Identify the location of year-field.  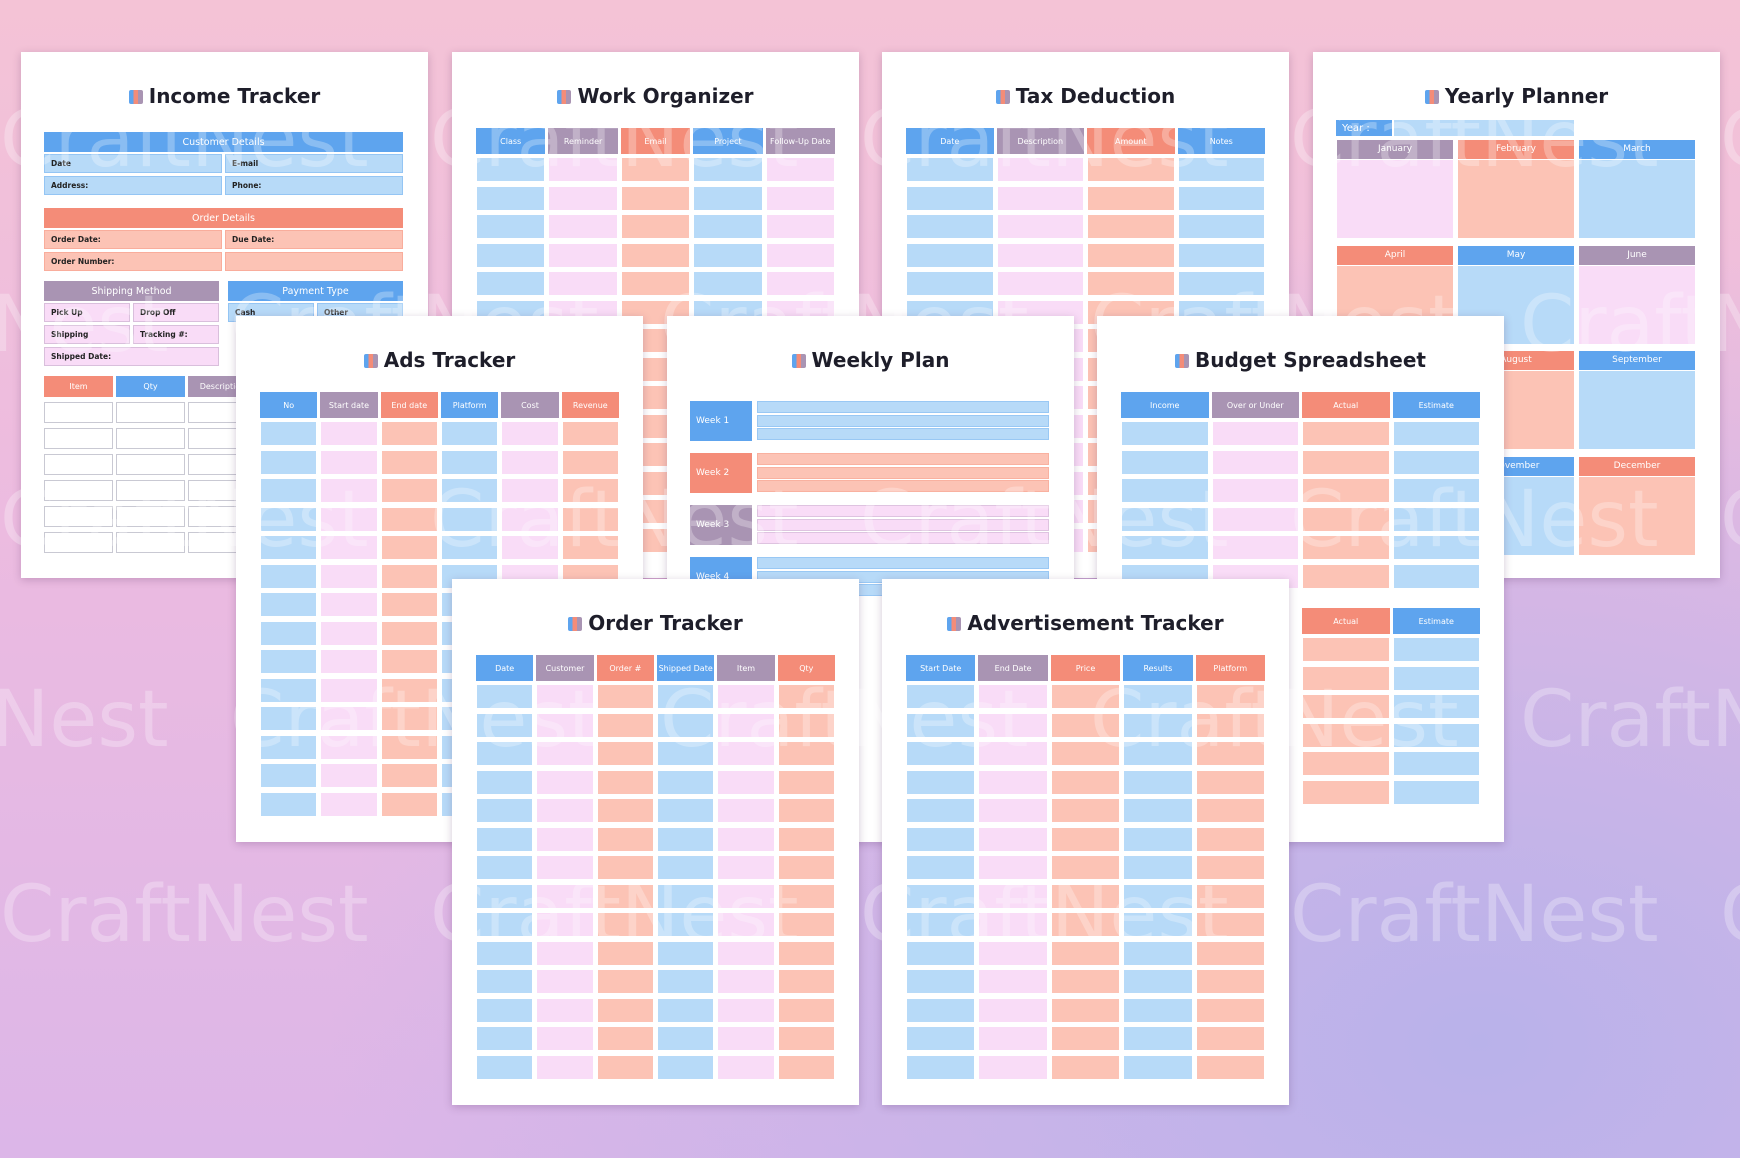
(1484, 128).